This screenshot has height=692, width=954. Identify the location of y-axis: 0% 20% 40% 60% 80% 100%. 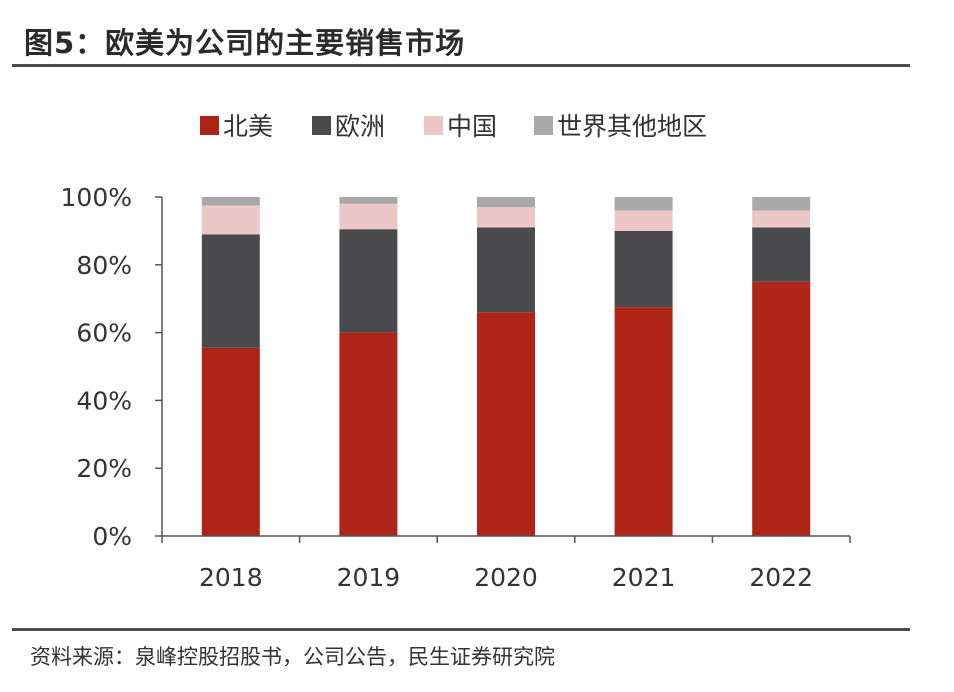
(112, 367).